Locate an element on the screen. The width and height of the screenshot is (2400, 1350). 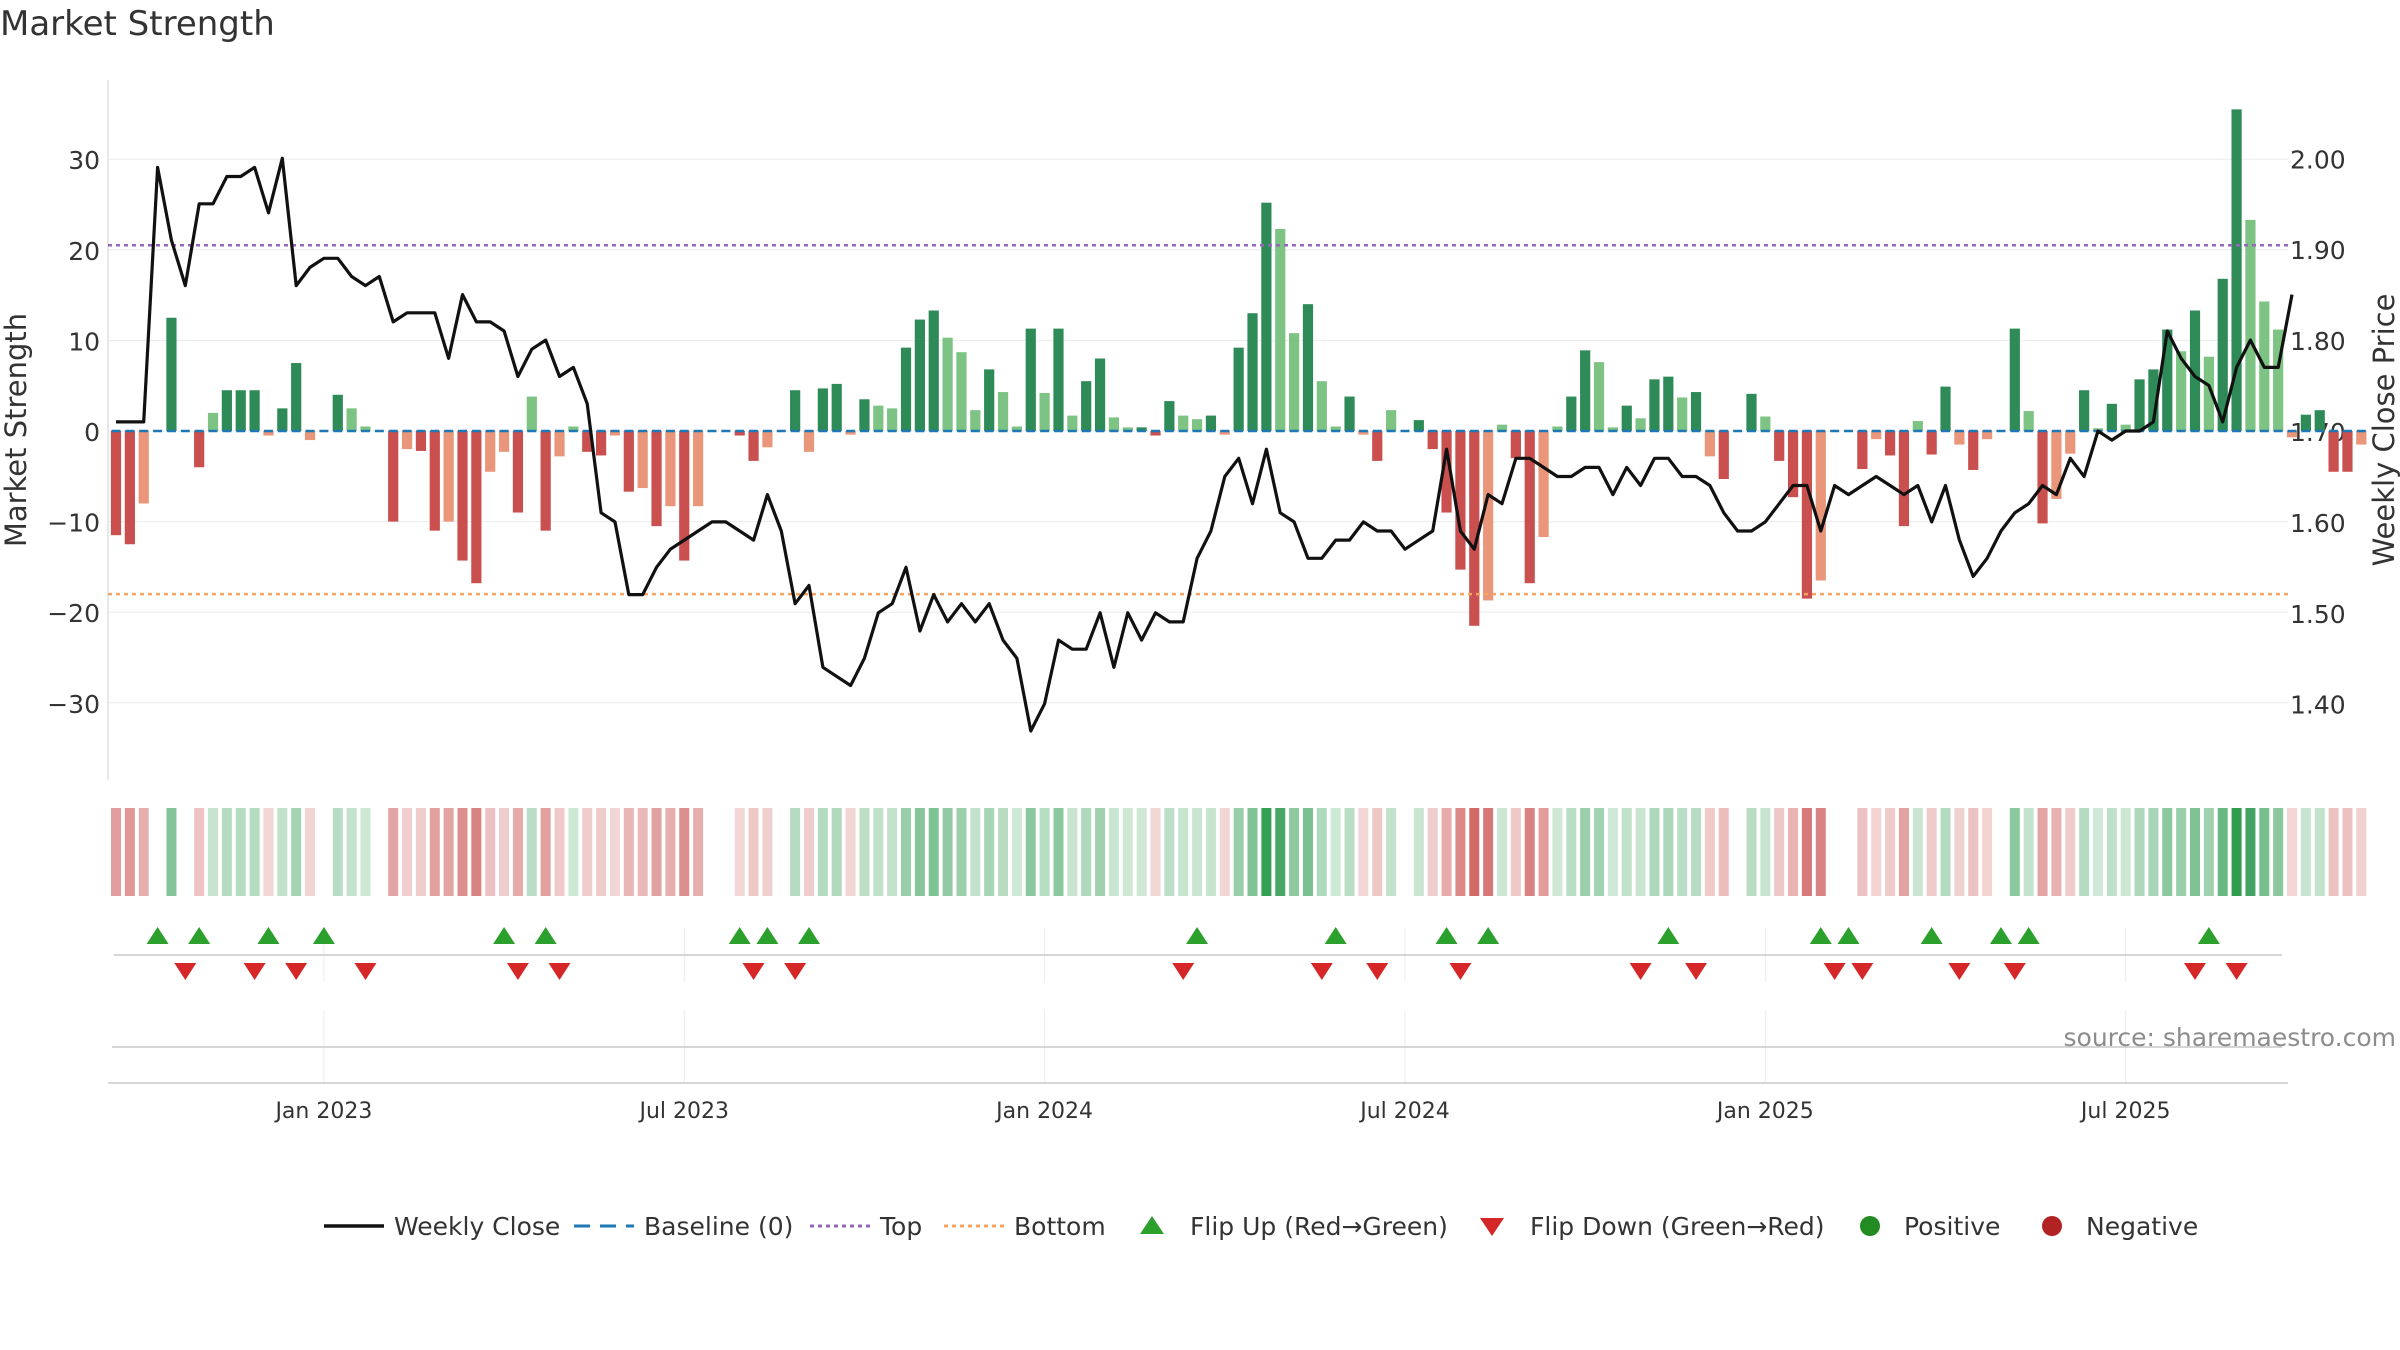
legend-label-positive: Positive is located at coordinates (1952, 1226).